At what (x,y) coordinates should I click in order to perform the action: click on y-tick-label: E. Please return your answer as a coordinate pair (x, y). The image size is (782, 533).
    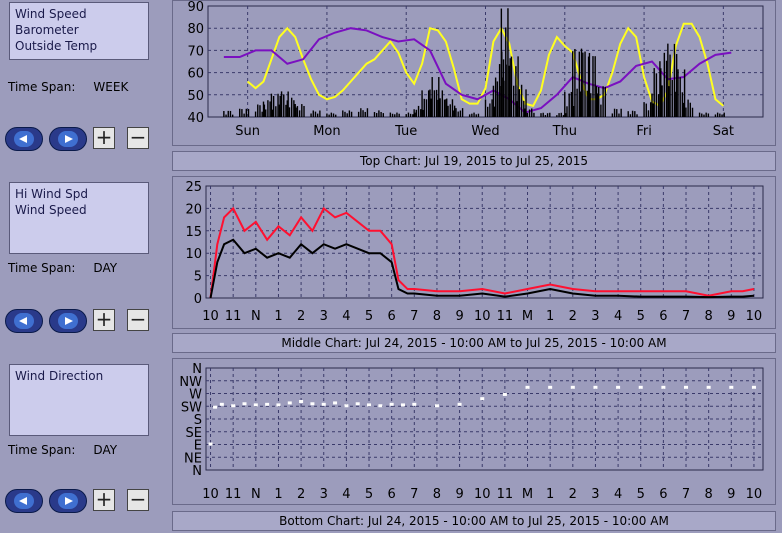
    Looking at the image, I should click on (198, 446).